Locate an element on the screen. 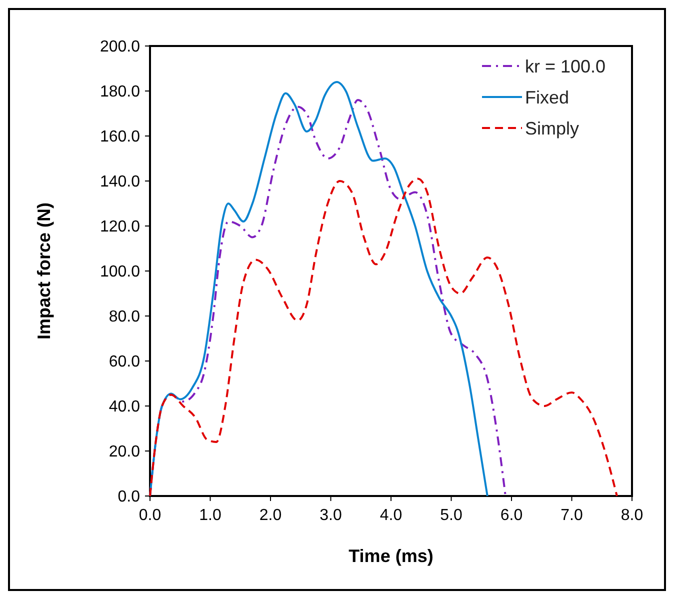 This screenshot has height=599, width=674. x-tick-label: 5.0 is located at coordinates (451, 515).